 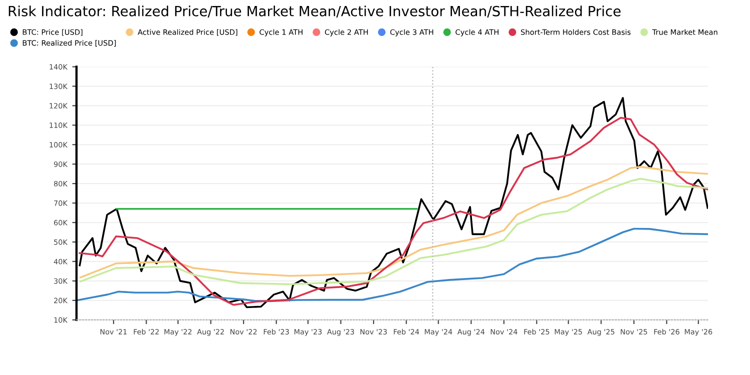 What do you see at coordinates (314, 12) in the screenshot?
I see `chart-title: Risk Indicator: Realized Price/True Market Mean/Active Investor Mean/STH-Realized Price` at bounding box center [314, 12].